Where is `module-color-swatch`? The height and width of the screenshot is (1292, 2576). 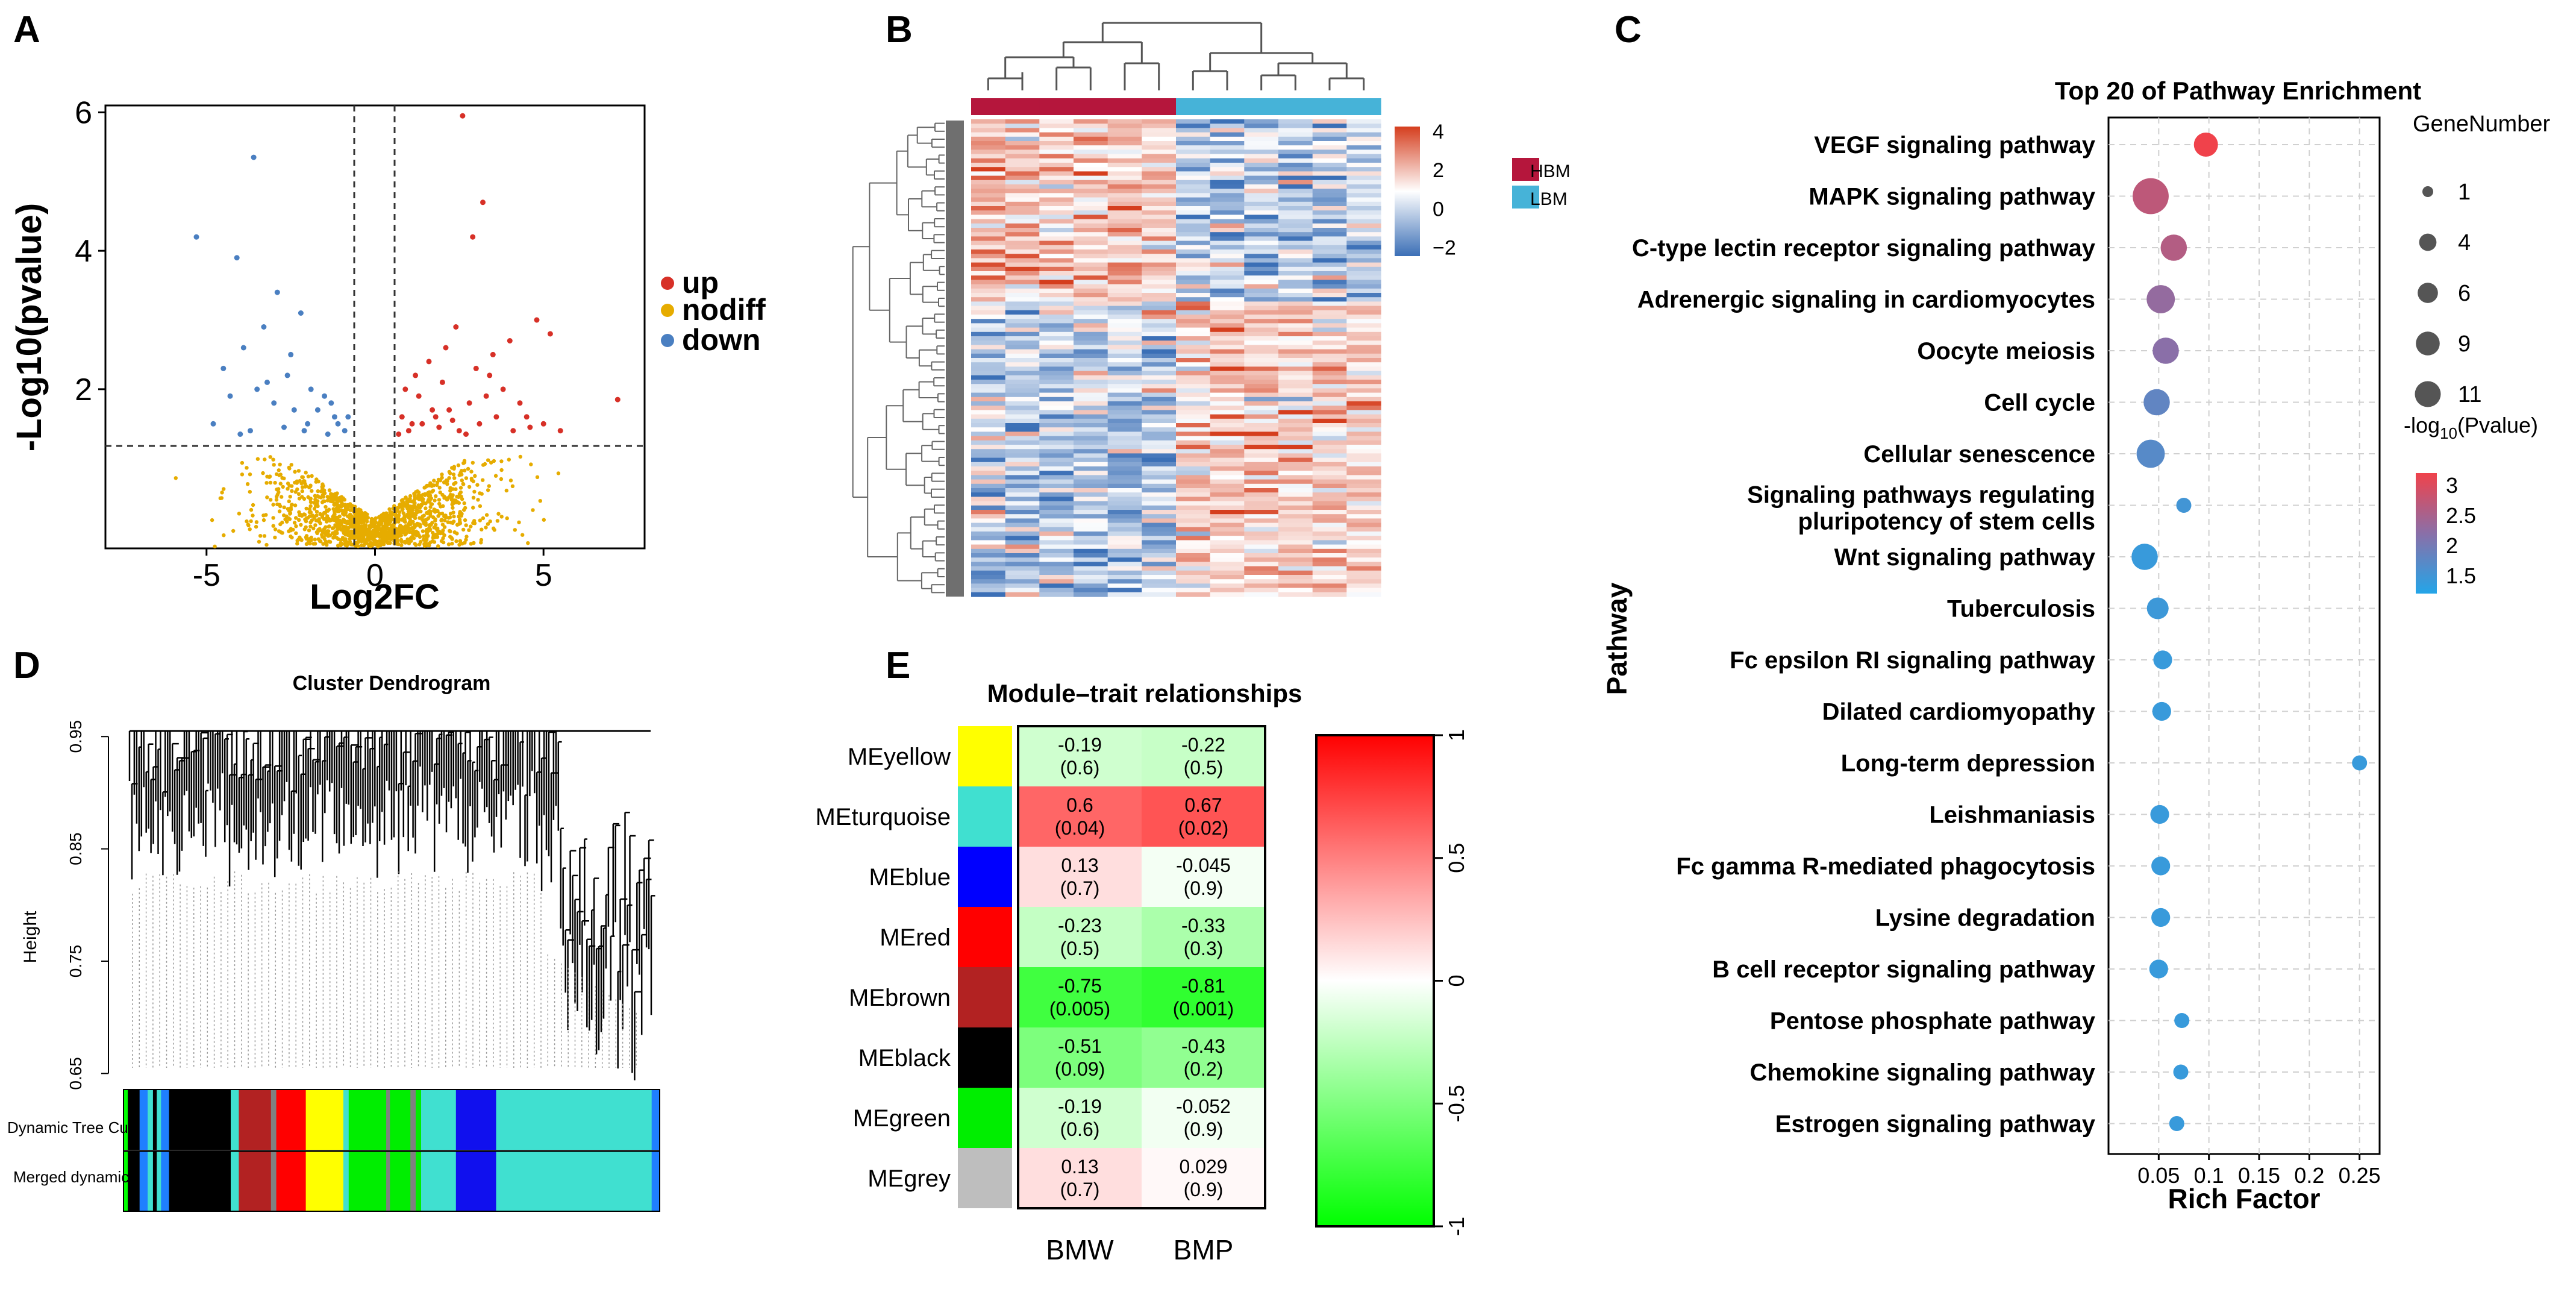 module-color-swatch is located at coordinates (985, 817).